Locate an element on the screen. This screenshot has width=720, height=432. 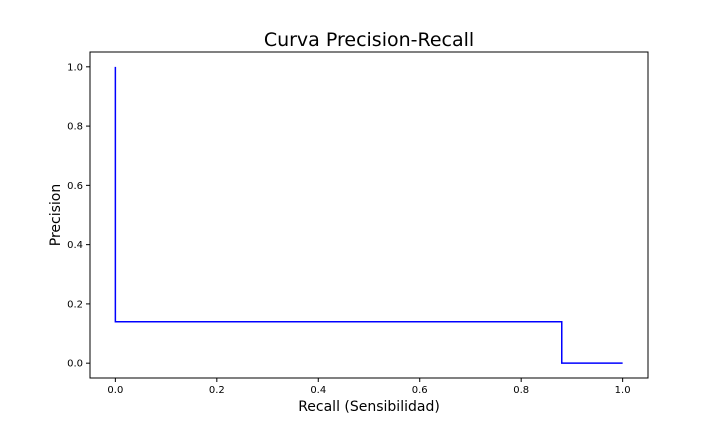
y-axis-ticks: 0.0 0.2 0.4 0.6 0.8 1.0 is located at coordinates (78, 216).